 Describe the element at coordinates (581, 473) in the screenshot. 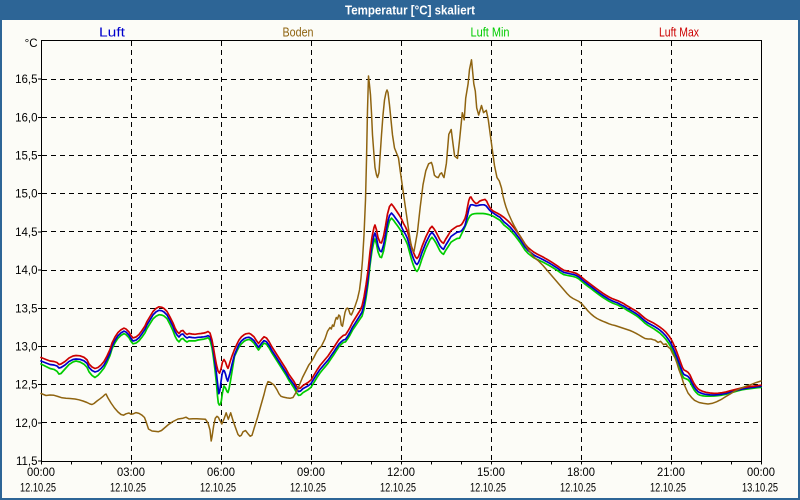

I see `svg-text: 18:00` at that location.